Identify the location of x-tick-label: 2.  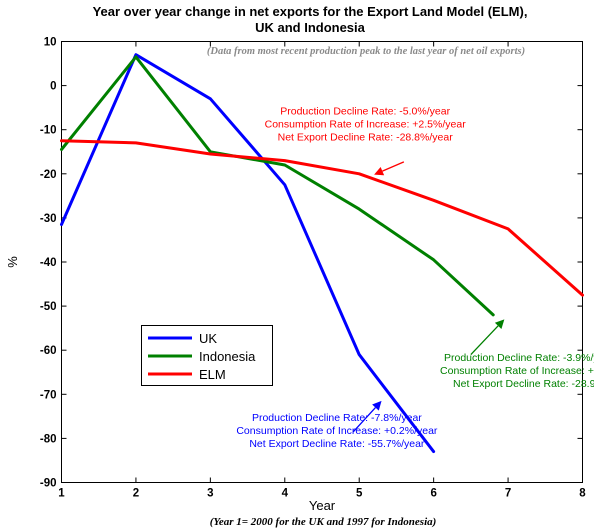
(136, 494).